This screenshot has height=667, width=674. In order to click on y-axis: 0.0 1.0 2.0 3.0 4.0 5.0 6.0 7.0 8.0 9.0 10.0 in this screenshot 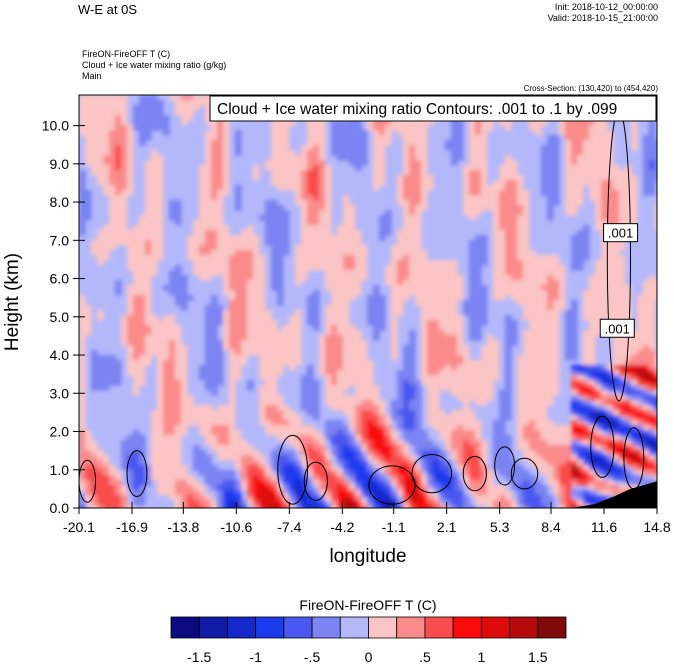, I will do `click(63, 317)`.